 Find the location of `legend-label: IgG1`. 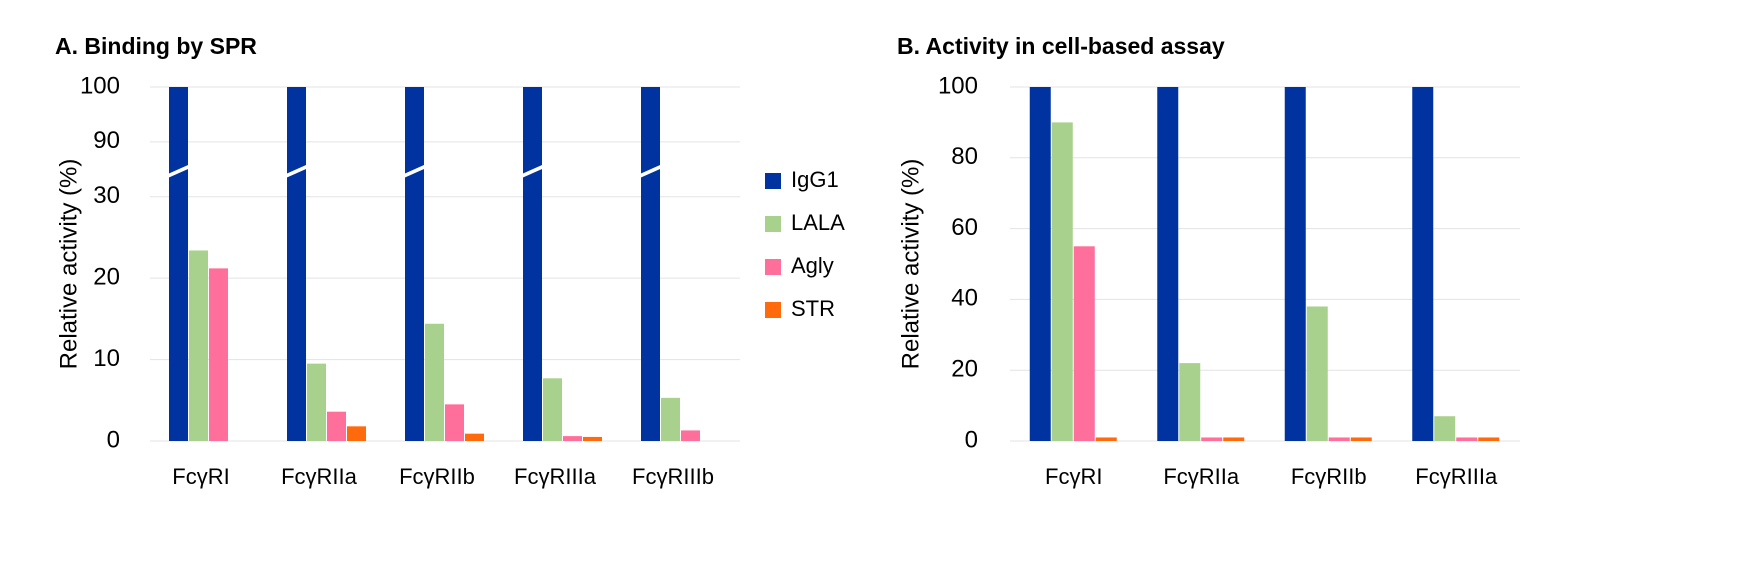

legend-label: IgG1 is located at coordinates (815, 179).